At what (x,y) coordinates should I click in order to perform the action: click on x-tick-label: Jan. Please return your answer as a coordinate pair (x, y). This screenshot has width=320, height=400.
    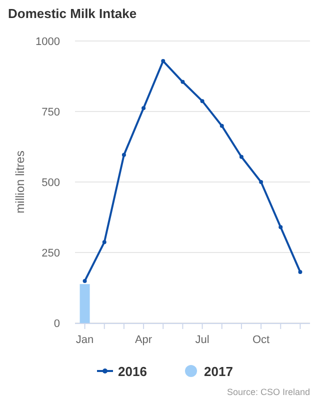
    Looking at the image, I should click on (85, 340).